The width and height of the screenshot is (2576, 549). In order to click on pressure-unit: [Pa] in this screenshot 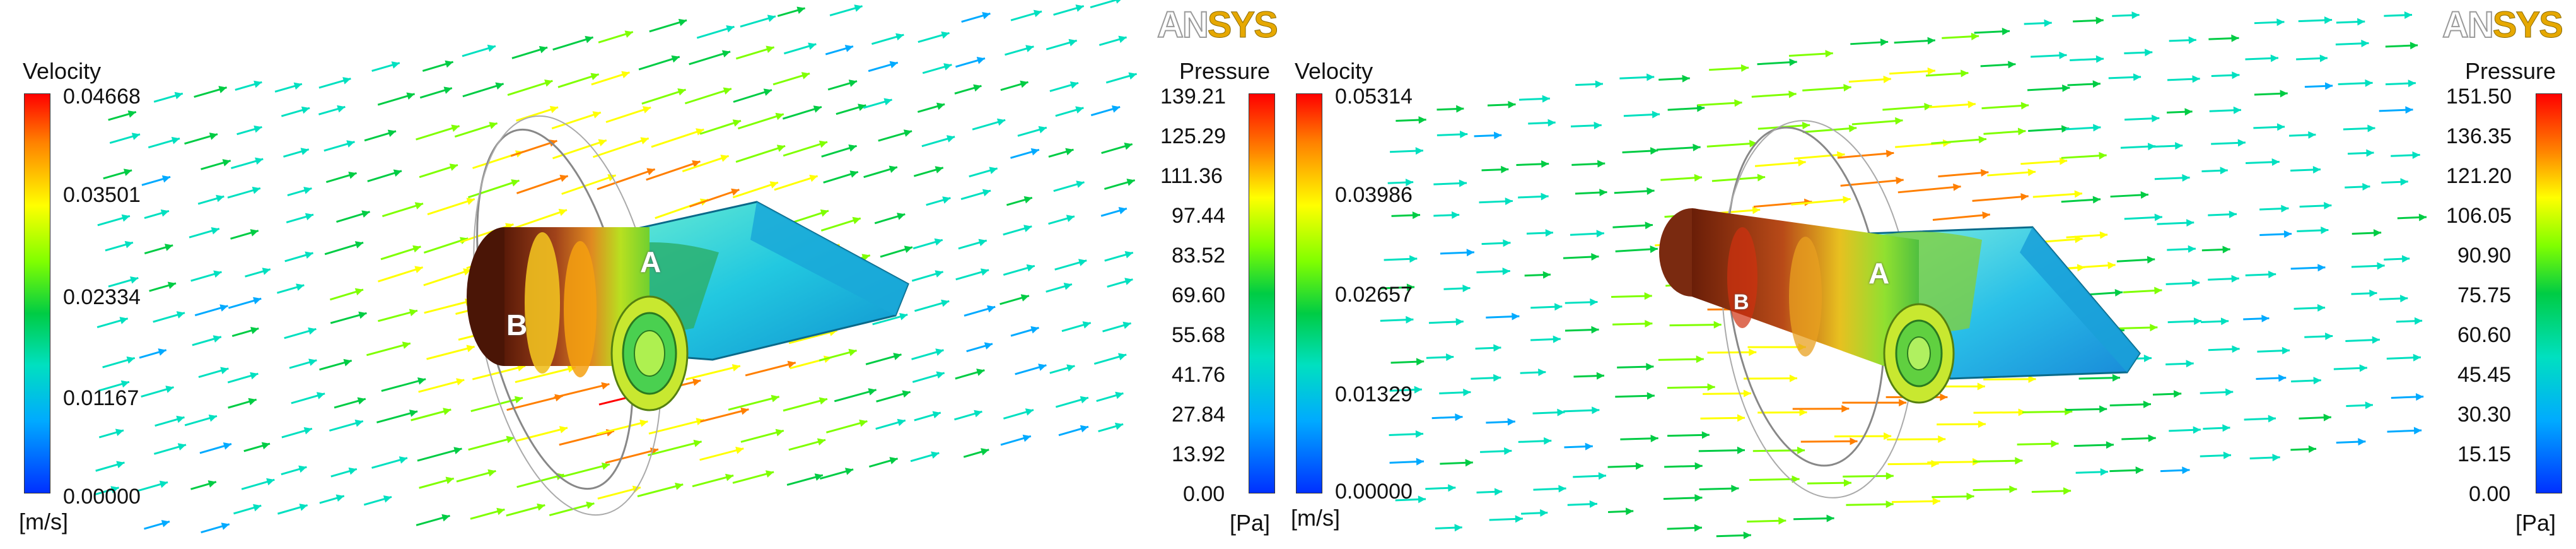, I will do `click(2536, 523)`.